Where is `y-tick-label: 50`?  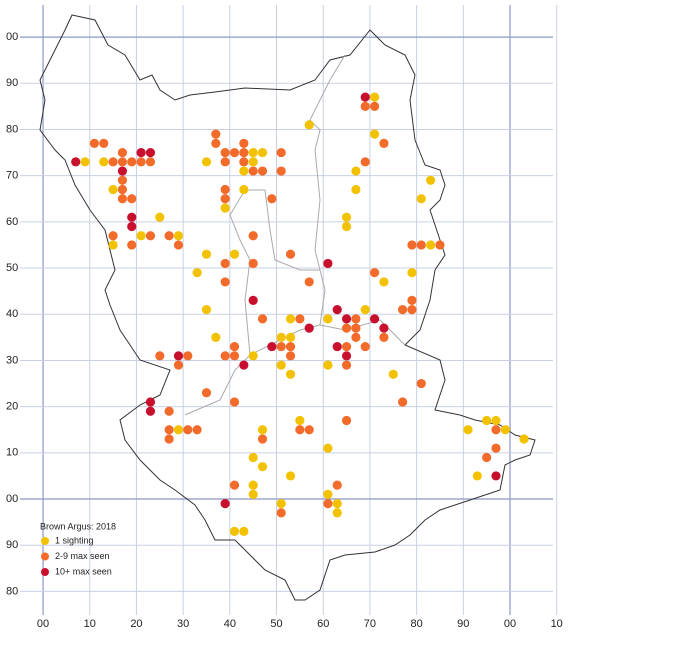
y-tick-label: 50 is located at coordinates (12, 268).